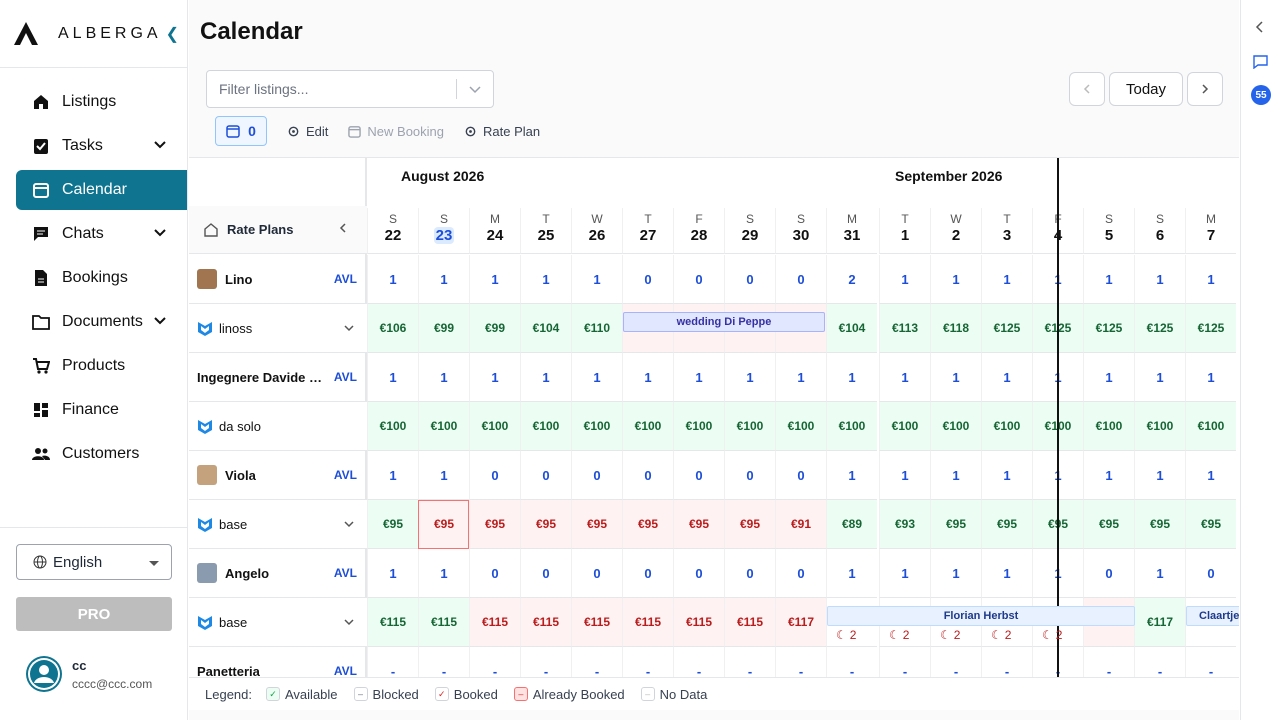 This screenshot has width=1280, height=720. What do you see at coordinates (1212, 616) in the screenshot?
I see `booking-bar: Claartje` at bounding box center [1212, 616].